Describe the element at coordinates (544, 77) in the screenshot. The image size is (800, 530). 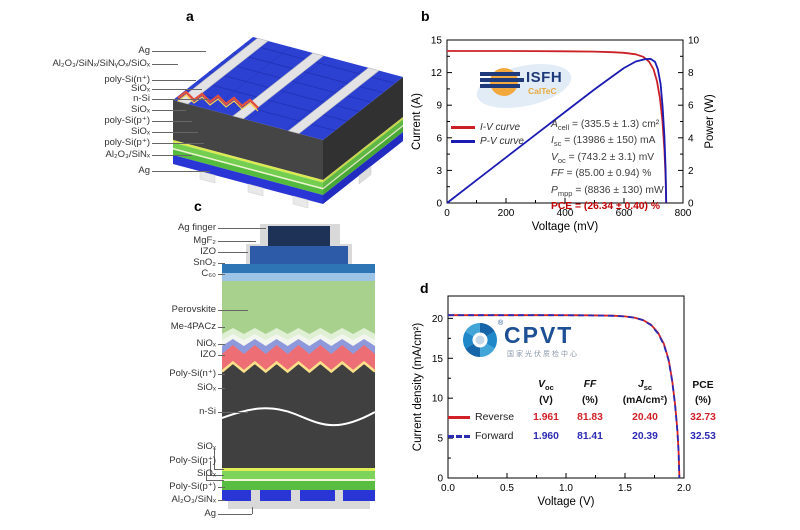
I see `isfh-logo-text: ISFH` at that location.